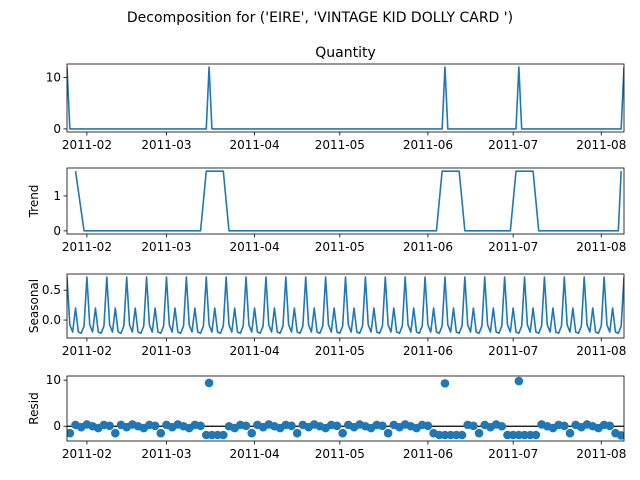 The height and width of the screenshot is (480, 640). Describe the element at coordinates (34, 306) in the screenshot. I see `y-axis-label: Seasonal` at that location.